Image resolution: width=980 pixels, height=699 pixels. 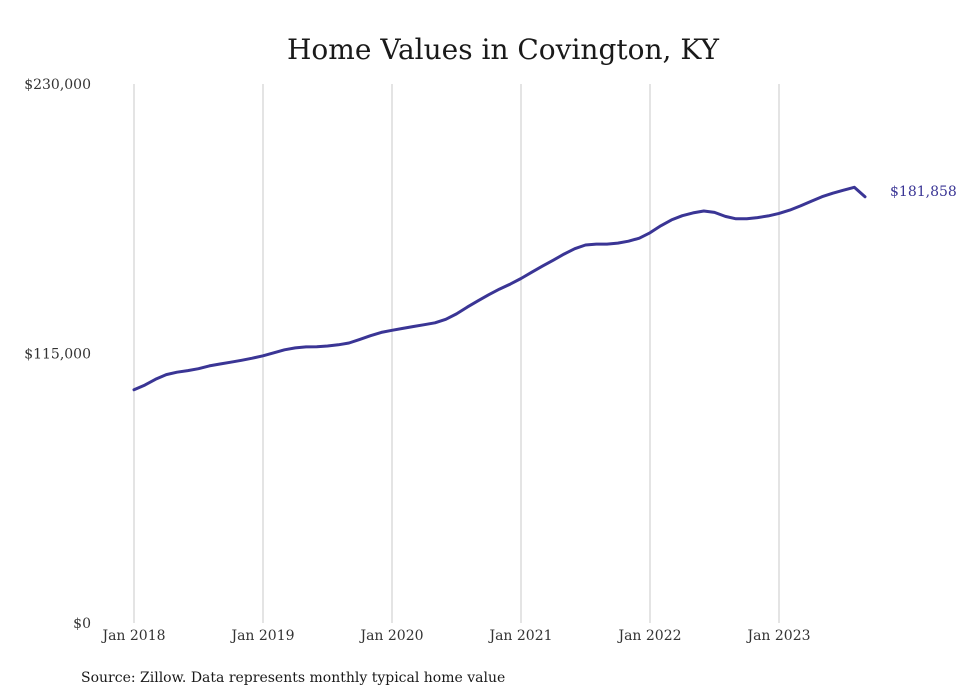 I want to click on y-axis: $0 $115,000 $230,000, so click(x=57, y=354).